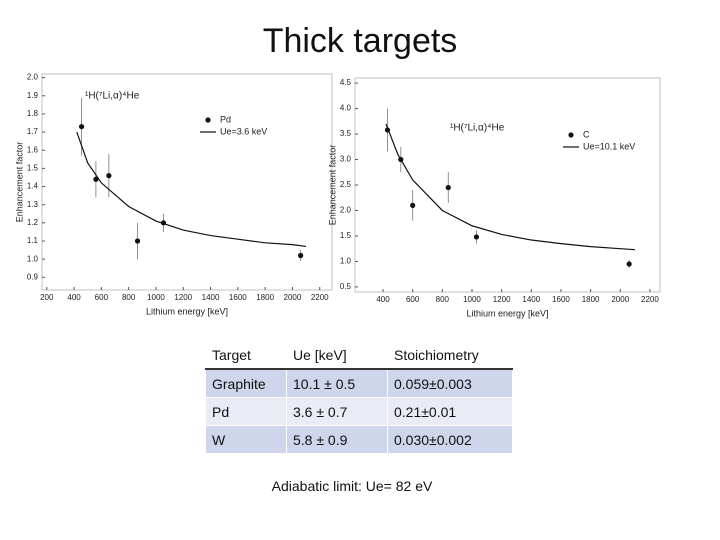  What do you see at coordinates (346, 133) in the screenshot?
I see `y-tick-label: 3.5` at bounding box center [346, 133].